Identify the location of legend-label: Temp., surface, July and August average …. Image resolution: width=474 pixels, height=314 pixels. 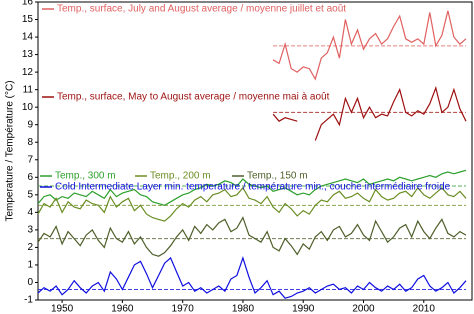
(201, 9).